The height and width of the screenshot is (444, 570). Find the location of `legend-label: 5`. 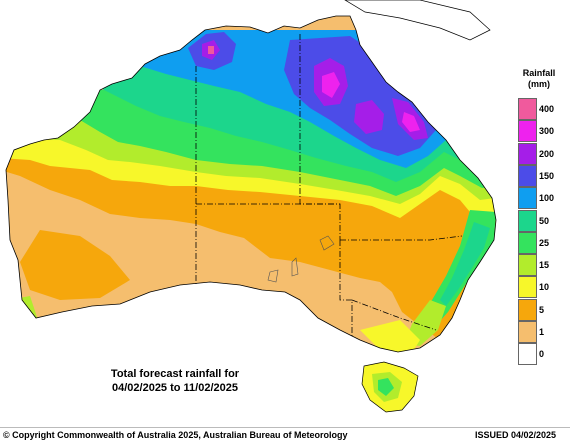

legend-label: 5 is located at coordinates (542, 309).